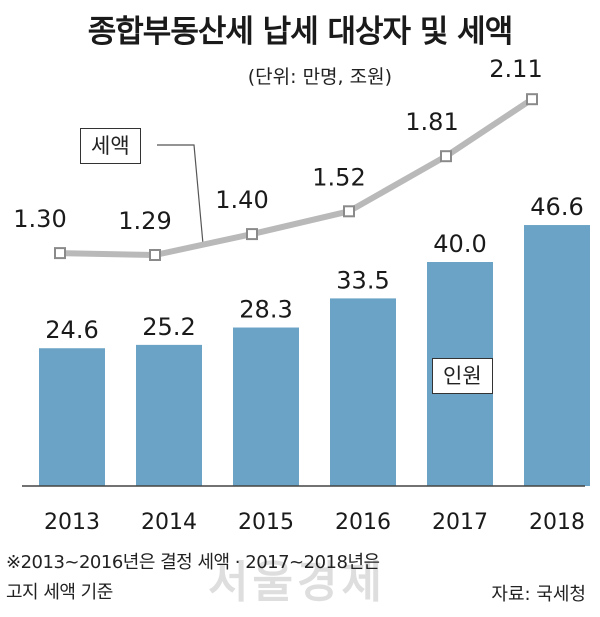  What do you see at coordinates (557, 522) in the screenshot?
I see `x-tick-2018: 2018` at bounding box center [557, 522].